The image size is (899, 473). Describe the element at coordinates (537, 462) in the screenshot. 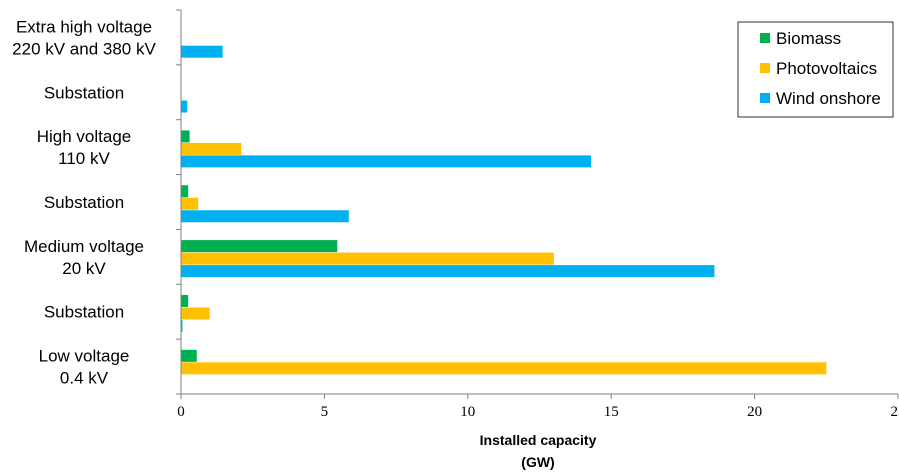

I see `x-axis-title-line-2: (GW)` at that location.